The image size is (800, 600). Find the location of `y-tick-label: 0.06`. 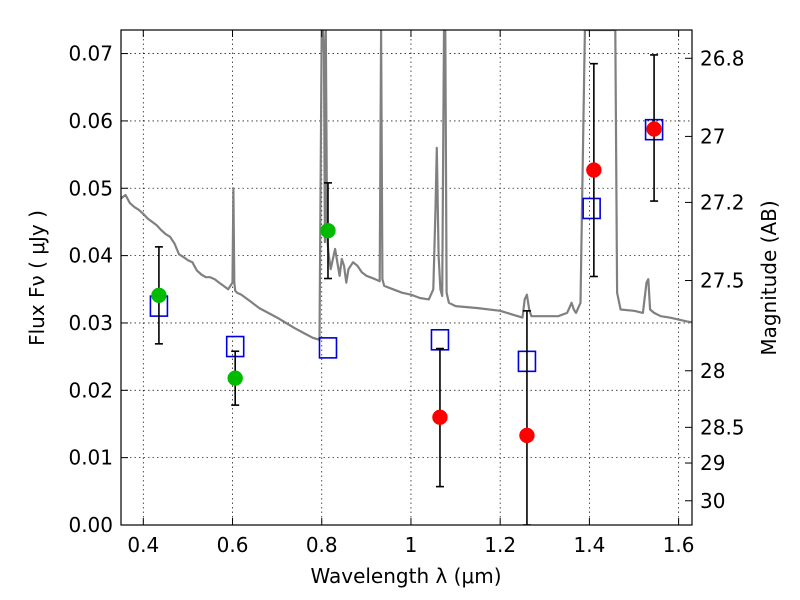

y-tick-label: 0.06 is located at coordinates (90, 121).